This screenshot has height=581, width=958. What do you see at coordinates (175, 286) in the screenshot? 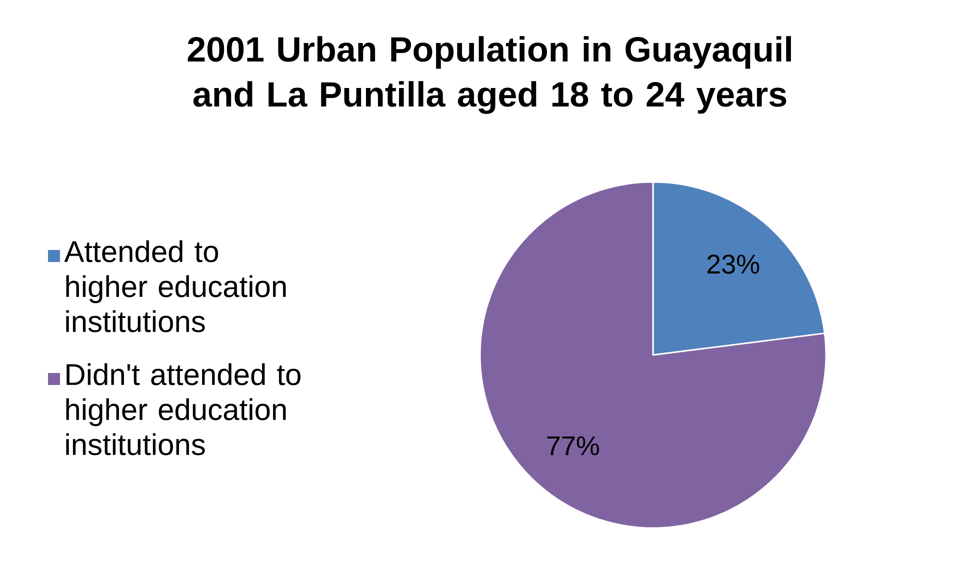
I see `legend-label: Attended to higher education institutions` at bounding box center [175, 286].